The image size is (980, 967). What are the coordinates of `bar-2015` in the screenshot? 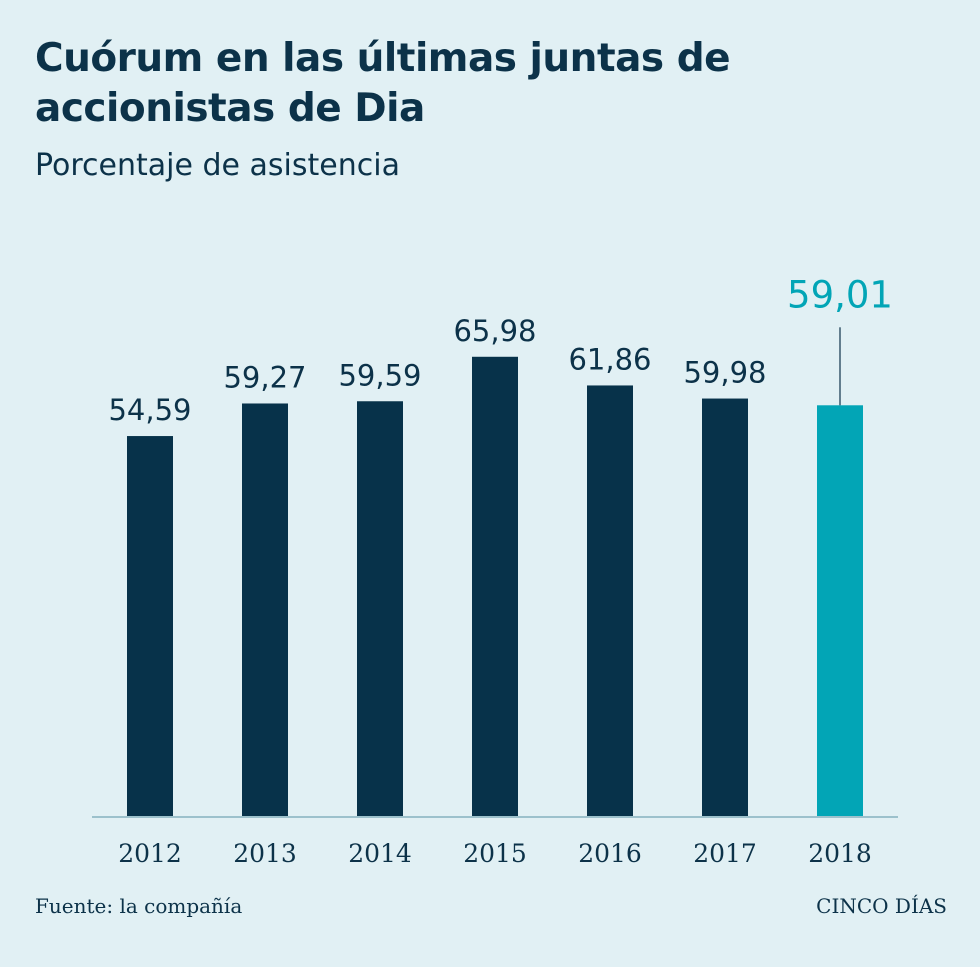 It's located at (495, 586).